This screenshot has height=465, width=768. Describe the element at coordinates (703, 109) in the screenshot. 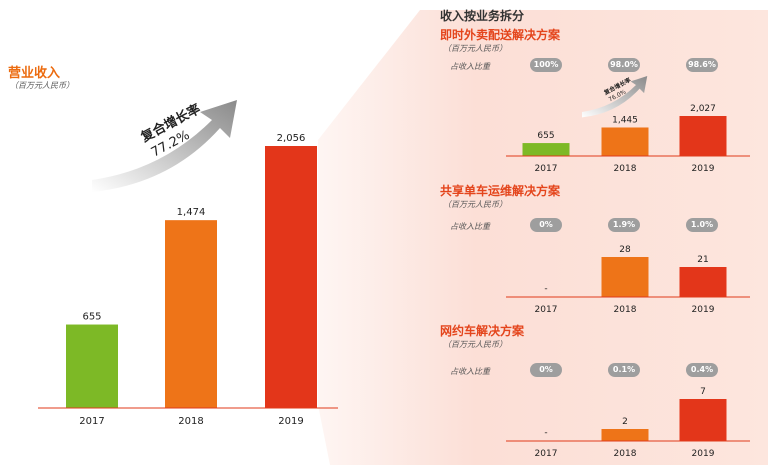

I see `data-label: 2,027` at that location.